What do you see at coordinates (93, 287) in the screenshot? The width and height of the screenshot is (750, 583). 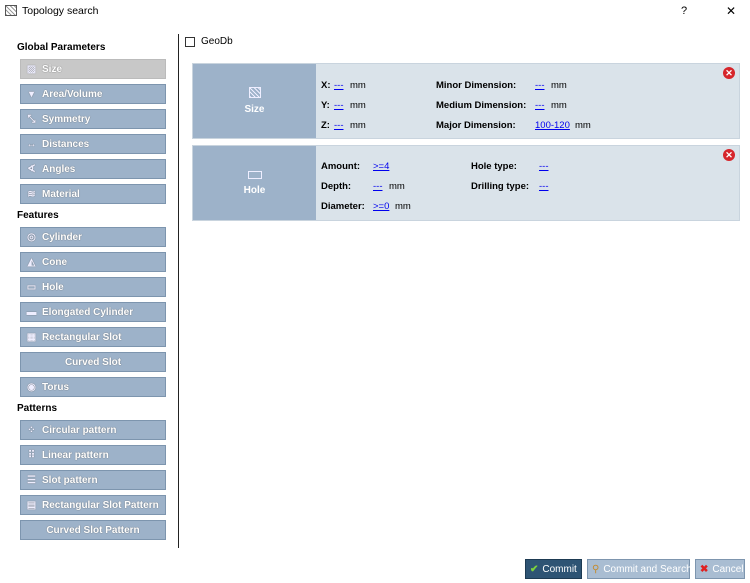 I see `sidebar-item-hole: ▭ Hole` at bounding box center [93, 287].